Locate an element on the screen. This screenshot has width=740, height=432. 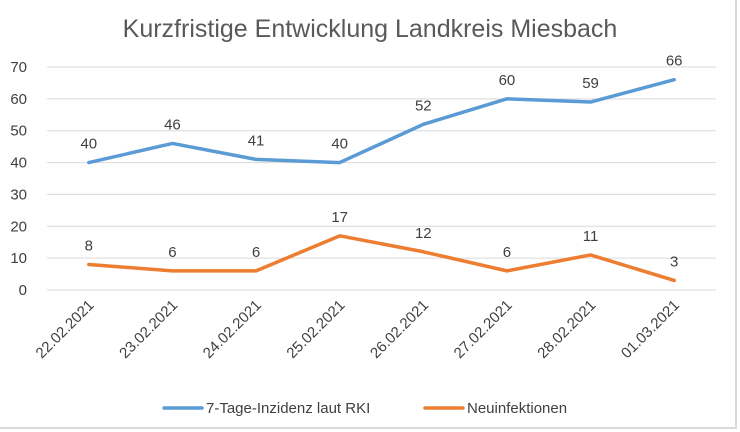
y-tick-label: 40 is located at coordinates (18, 163).